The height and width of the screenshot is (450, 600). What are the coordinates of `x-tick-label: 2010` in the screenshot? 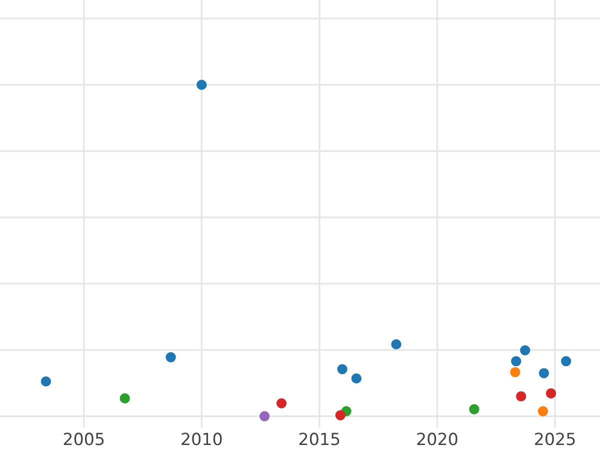 It's located at (202, 439).